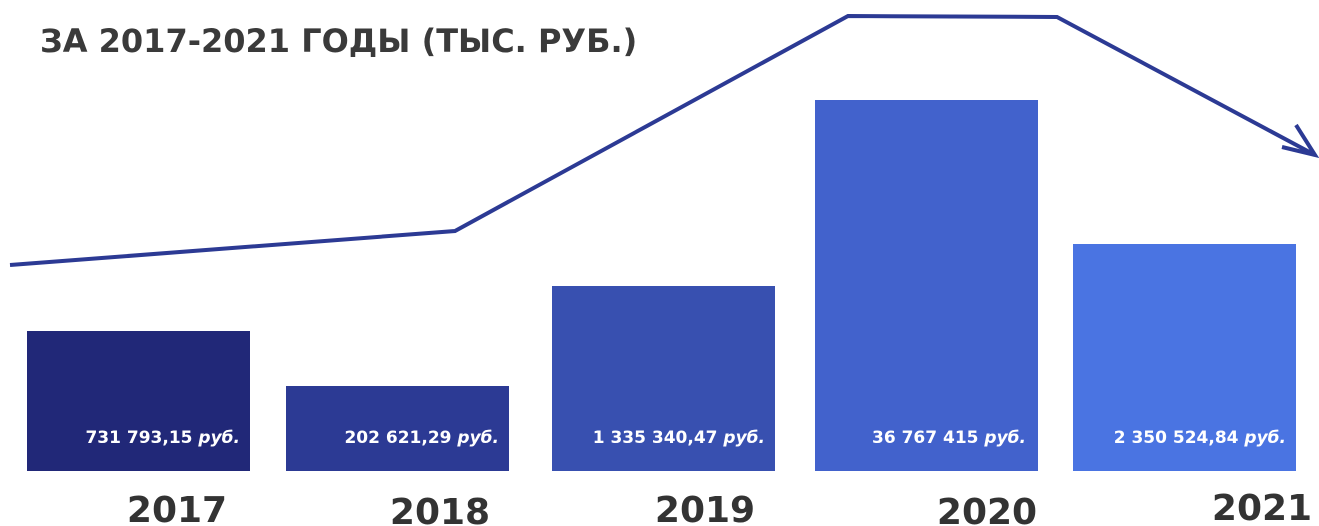 The width and height of the screenshot is (1319, 526). Describe the element at coordinates (177, 508) in the screenshot. I see `year-label: 2017` at that location.